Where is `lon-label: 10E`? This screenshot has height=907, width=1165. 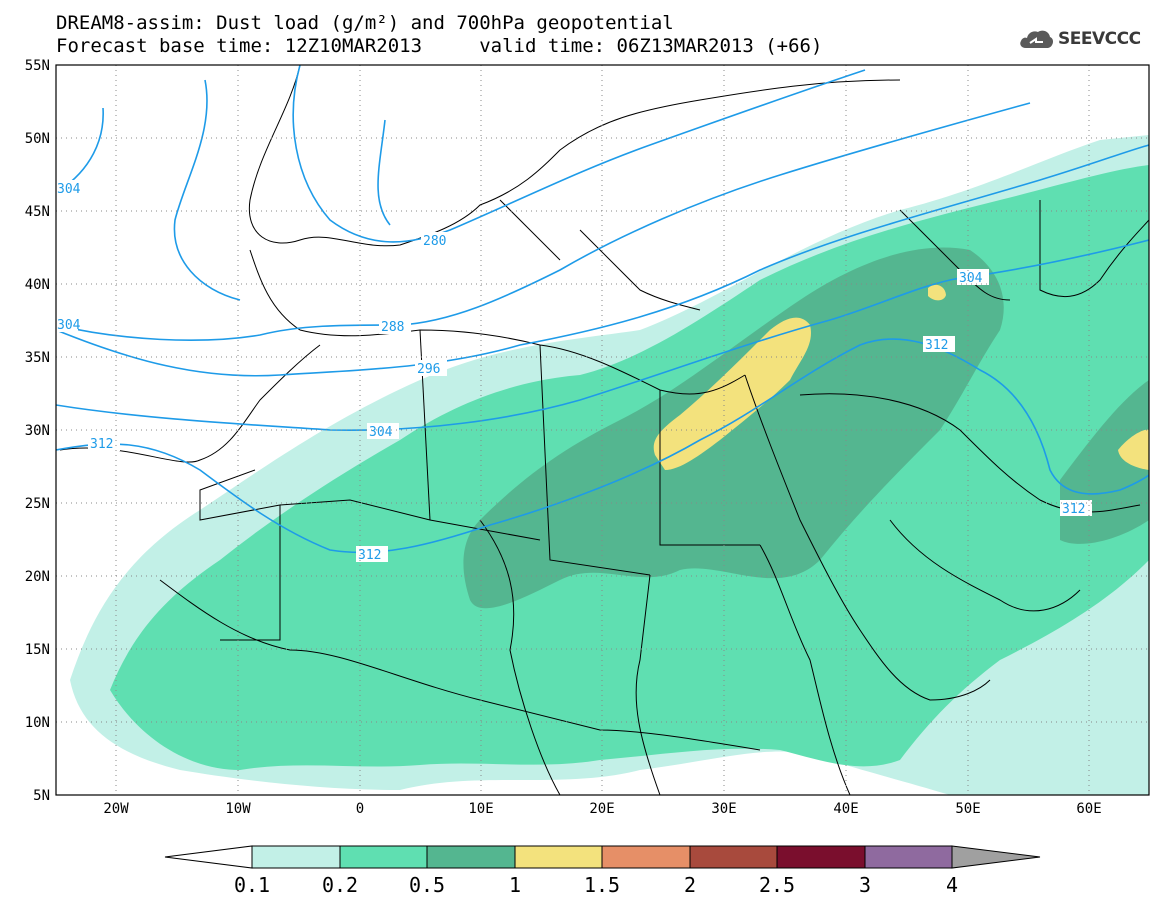 lon-label: 10E is located at coordinates (480, 809).